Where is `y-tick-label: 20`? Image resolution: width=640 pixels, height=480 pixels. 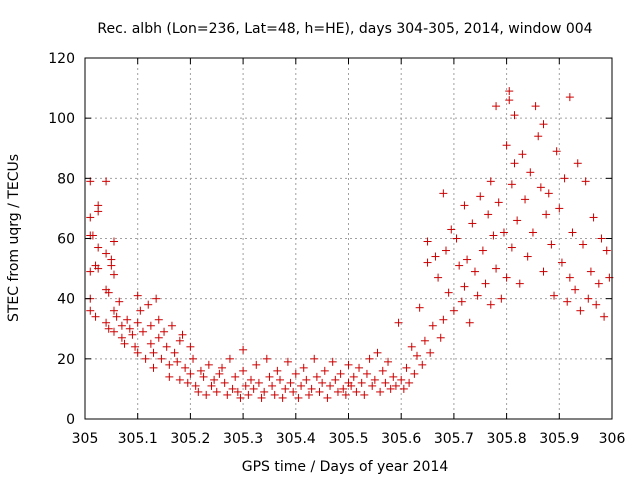 y-tick-label: 20 is located at coordinates (66, 360).